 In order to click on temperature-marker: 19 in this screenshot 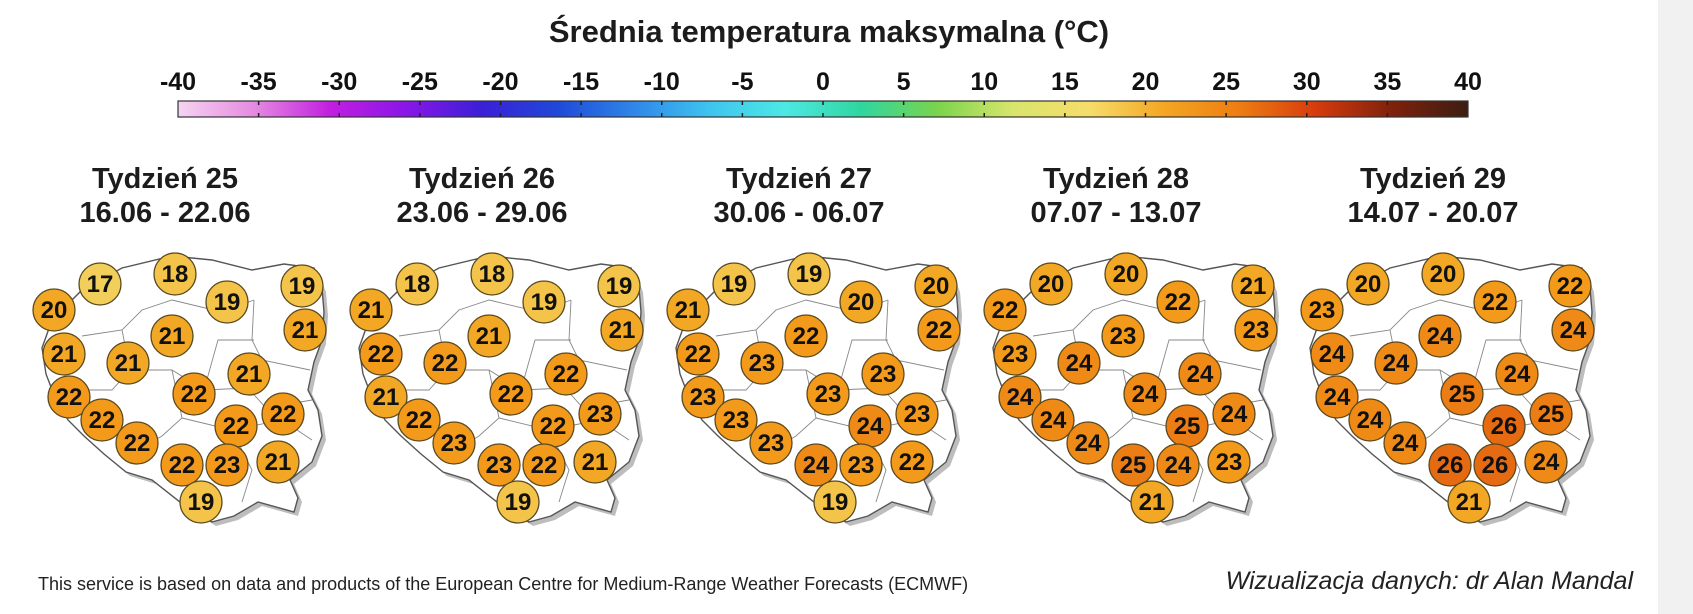, I will do `click(619, 286)`.